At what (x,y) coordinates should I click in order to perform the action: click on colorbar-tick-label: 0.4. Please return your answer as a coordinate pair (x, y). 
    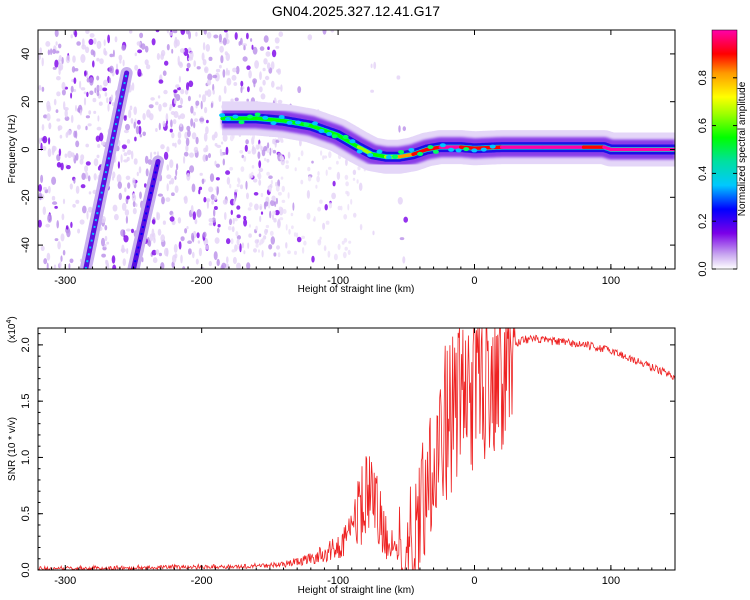
    Looking at the image, I should click on (703, 173).